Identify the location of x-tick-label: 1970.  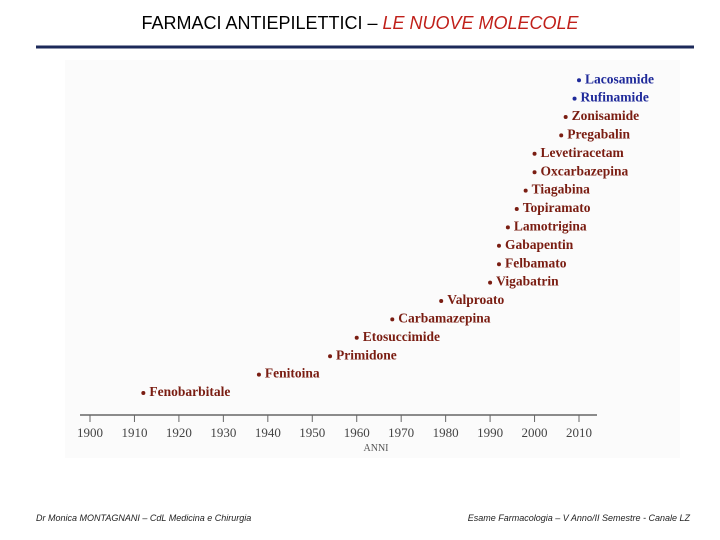
(401, 432).